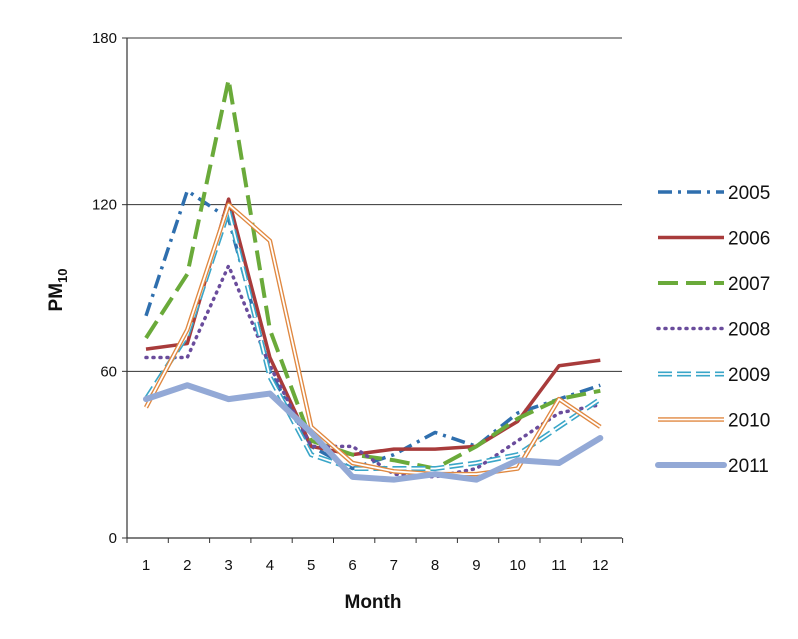  What do you see at coordinates (749, 330) in the screenshot?
I see `legend-label-2008: 2008` at bounding box center [749, 330].